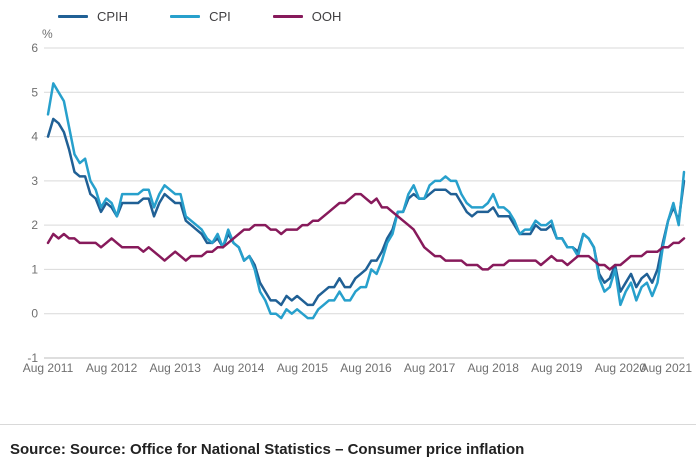  I want to click on x-tick-label: Aug 2016, so click(366, 368).